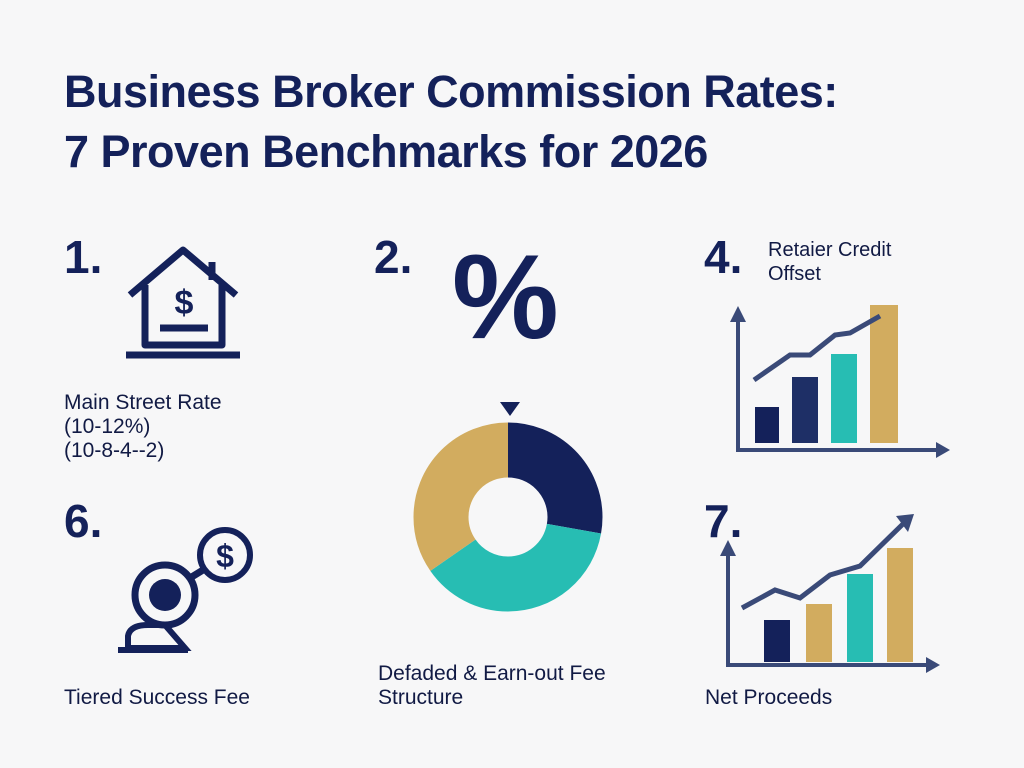 This screenshot has width=1024, height=768. Describe the element at coordinates (723, 521) in the screenshot. I see `item-number: 7.` at that location.